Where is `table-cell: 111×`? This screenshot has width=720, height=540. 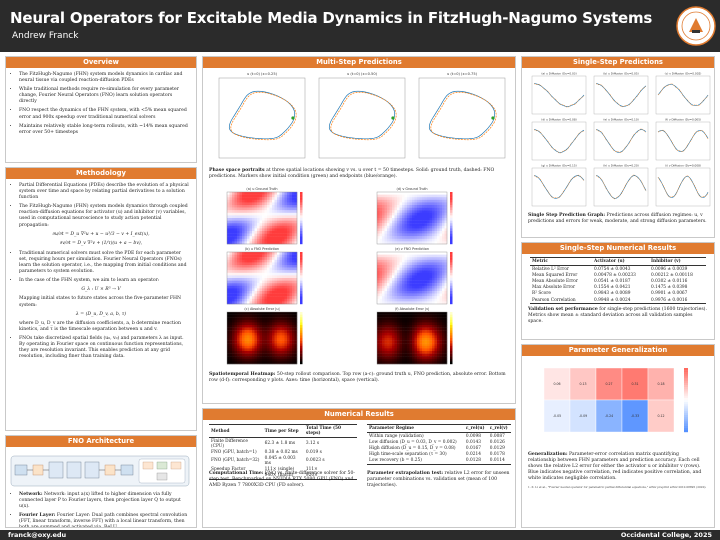 table-cell: 111× is located at coordinates (311, 470).